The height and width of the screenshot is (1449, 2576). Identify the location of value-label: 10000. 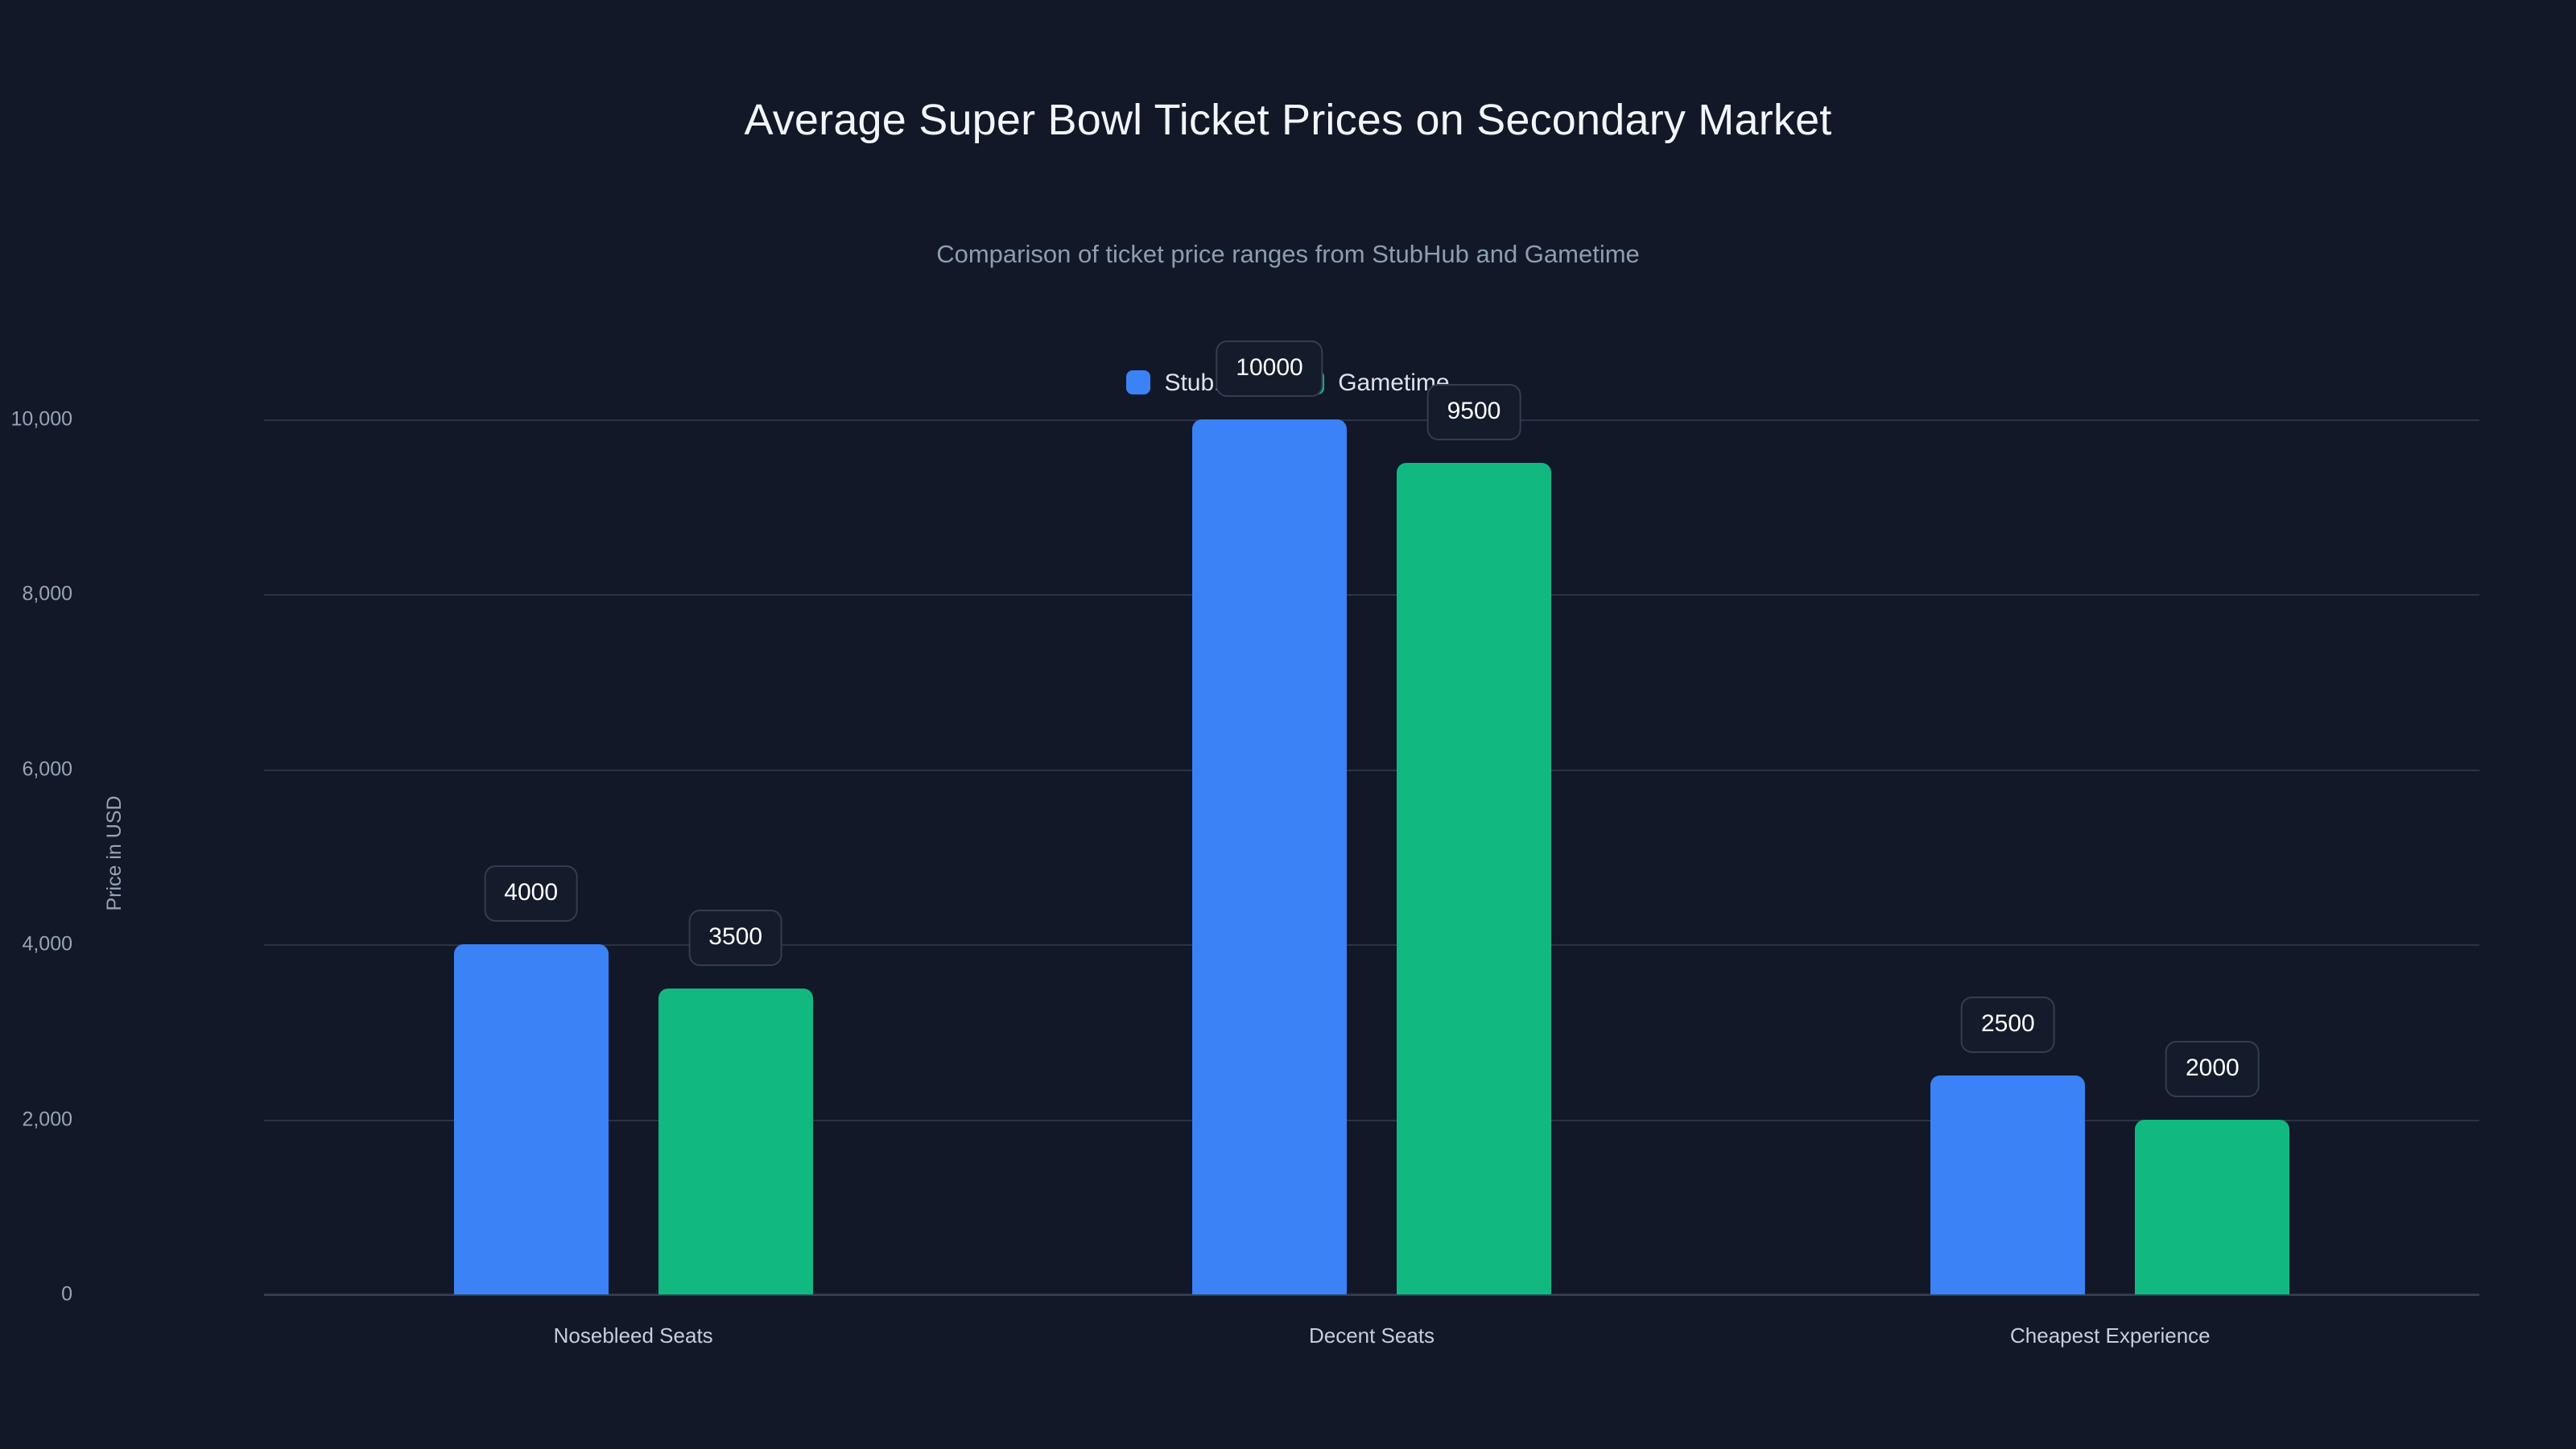
(1269, 369).